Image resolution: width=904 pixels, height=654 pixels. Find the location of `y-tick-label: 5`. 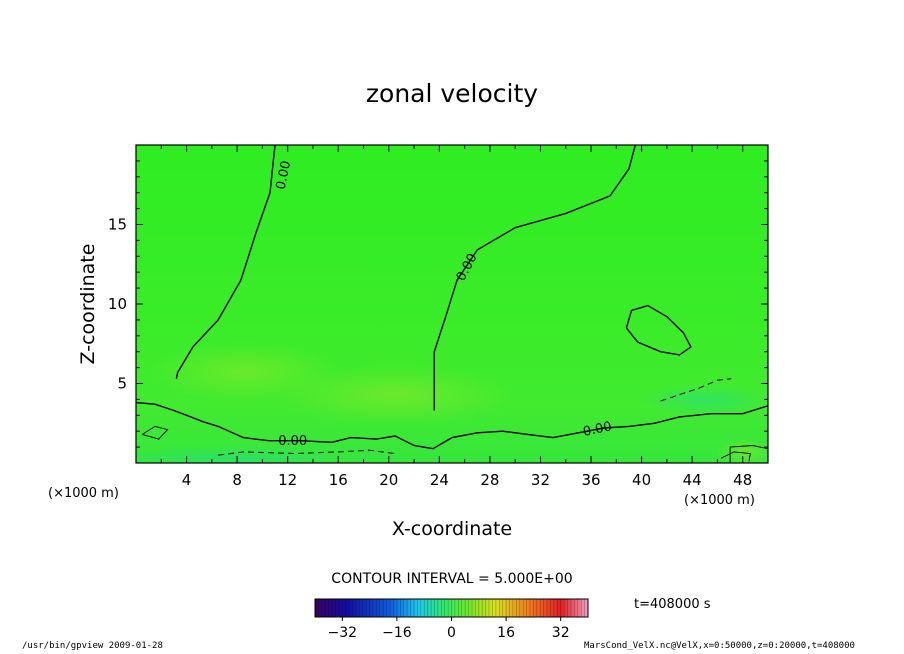

y-tick-label: 5 is located at coordinates (122, 384).